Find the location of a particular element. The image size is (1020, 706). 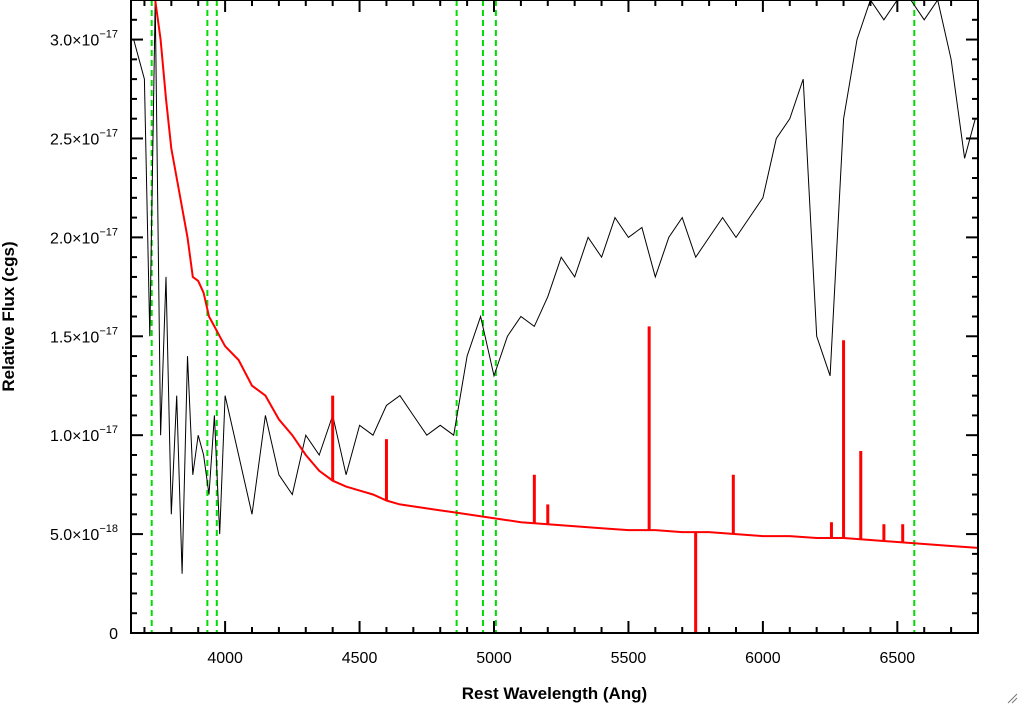

x-tick-label-5000: 5000 is located at coordinates (494, 658).